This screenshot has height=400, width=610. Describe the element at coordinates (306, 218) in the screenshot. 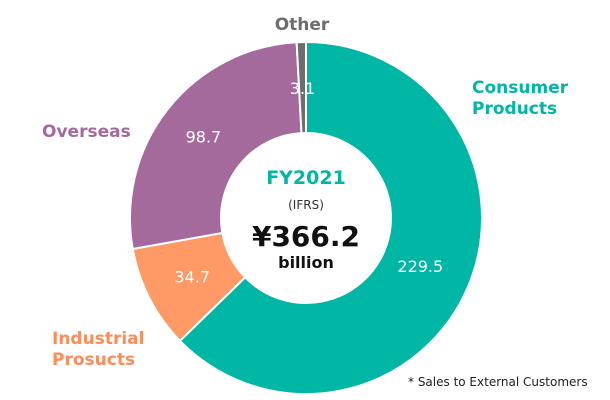

I see `donut-hole` at that location.